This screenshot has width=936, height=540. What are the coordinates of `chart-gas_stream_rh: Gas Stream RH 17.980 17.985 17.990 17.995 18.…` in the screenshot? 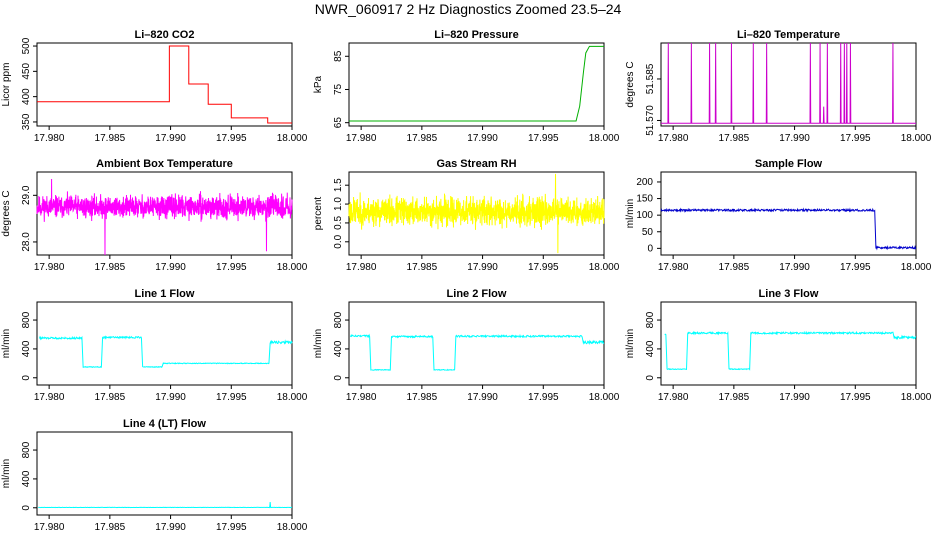 It's located at (466, 215).